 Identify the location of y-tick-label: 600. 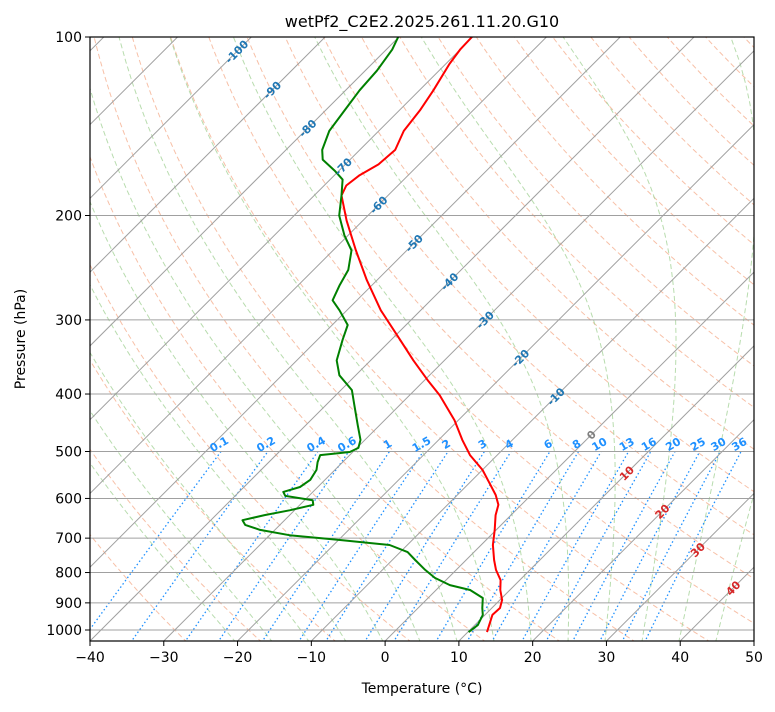
(68, 499).